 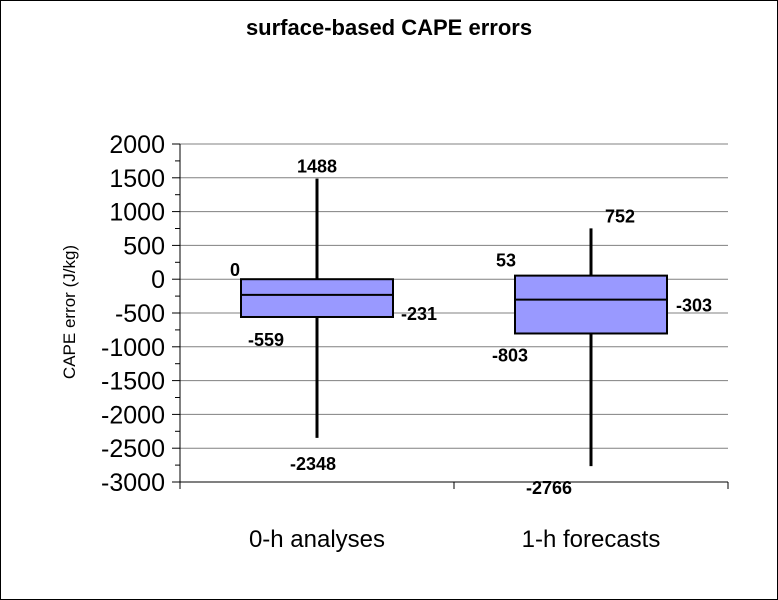 What do you see at coordinates (317, 539) in the screenshot?
I see `category-label: 0-h analyses` at bounding box center [317, 539].